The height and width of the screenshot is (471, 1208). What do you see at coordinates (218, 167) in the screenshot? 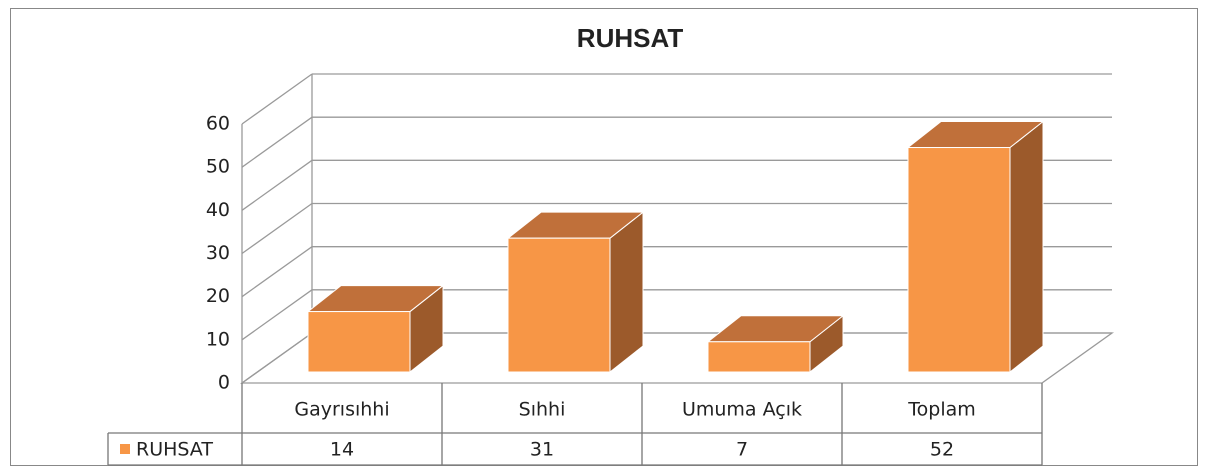
I see `y-tick-label: 50` at bounding box center [218, 167].